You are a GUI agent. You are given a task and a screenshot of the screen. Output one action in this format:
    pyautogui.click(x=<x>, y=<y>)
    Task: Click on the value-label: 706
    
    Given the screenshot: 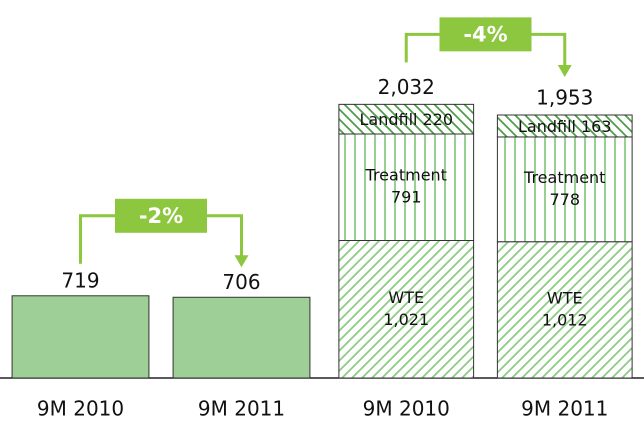 What is the action you would take?
    pyautogui.click(x=241, y=282)
    